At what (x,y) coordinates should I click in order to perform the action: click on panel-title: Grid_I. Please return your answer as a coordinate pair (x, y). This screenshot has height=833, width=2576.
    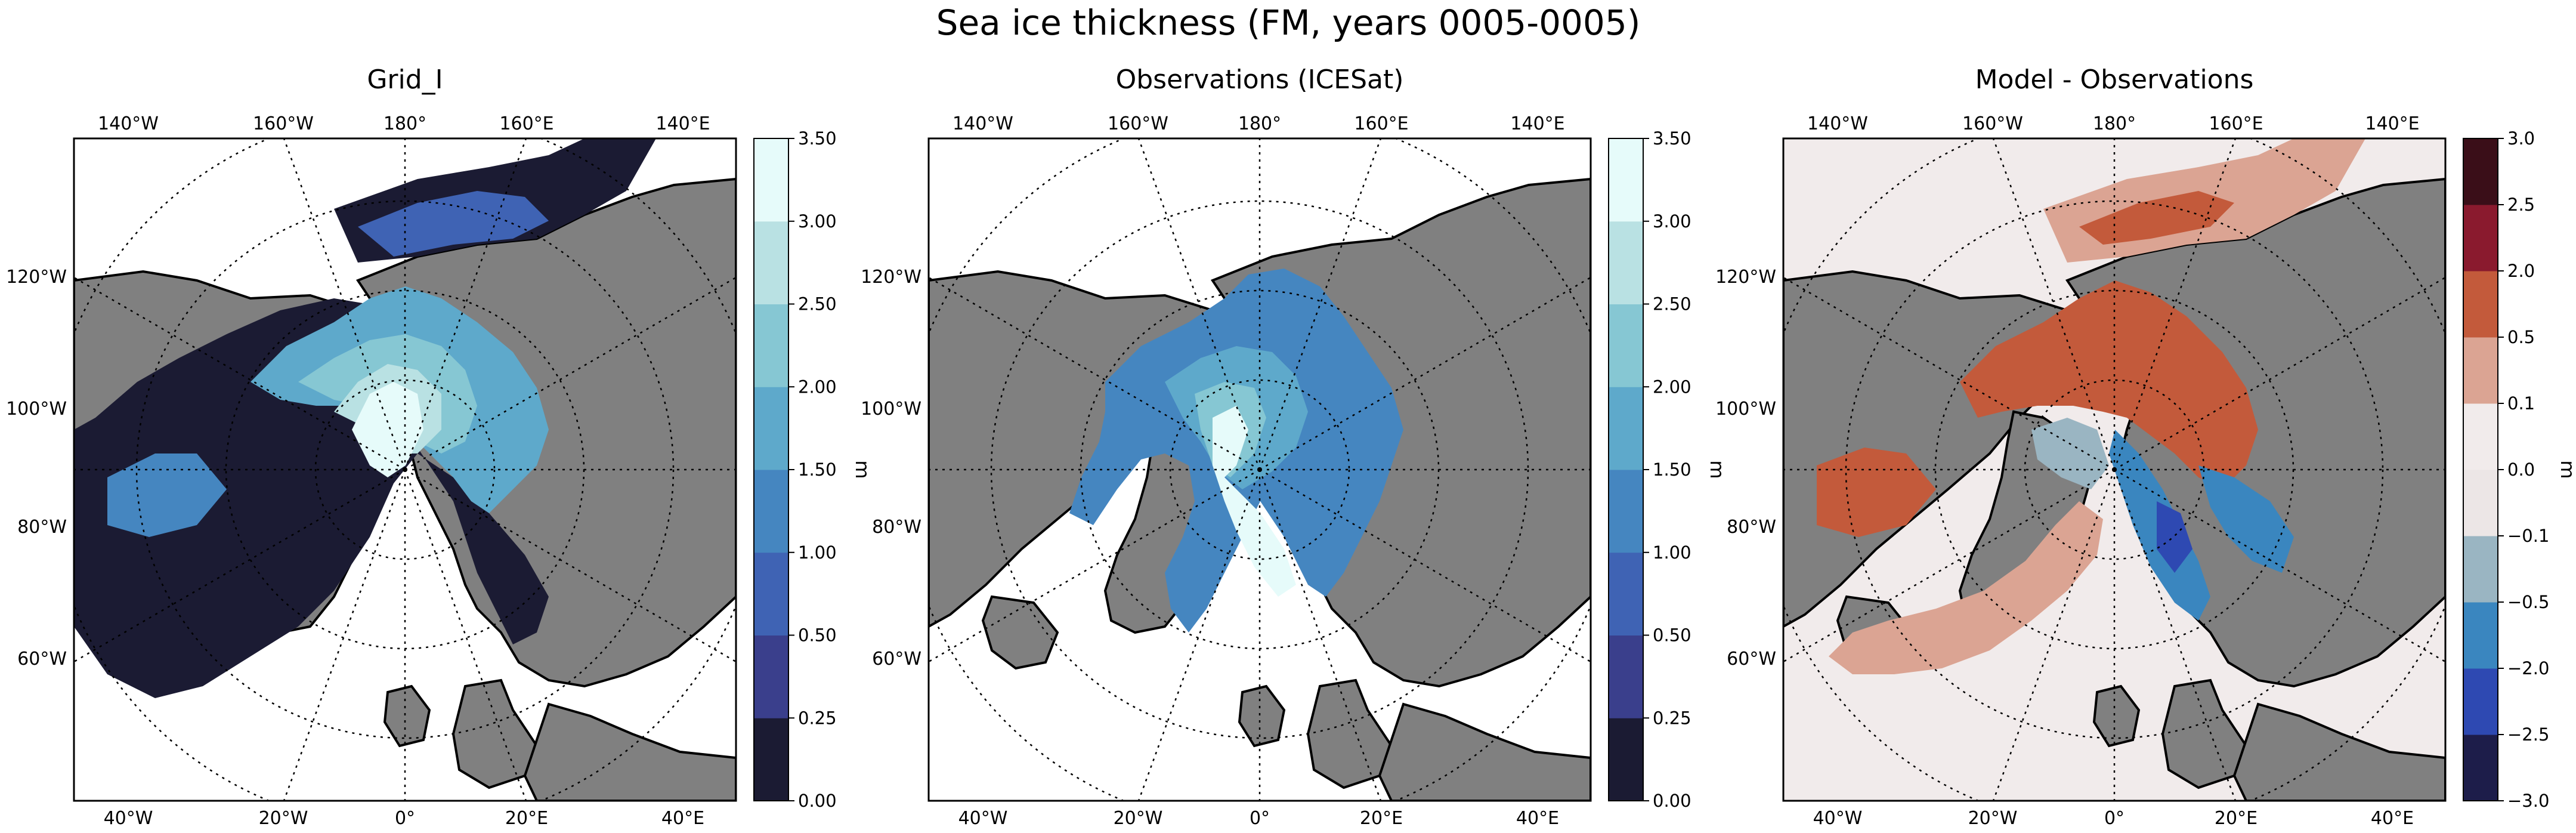
    Looking at the image, I should click on (405, 79).